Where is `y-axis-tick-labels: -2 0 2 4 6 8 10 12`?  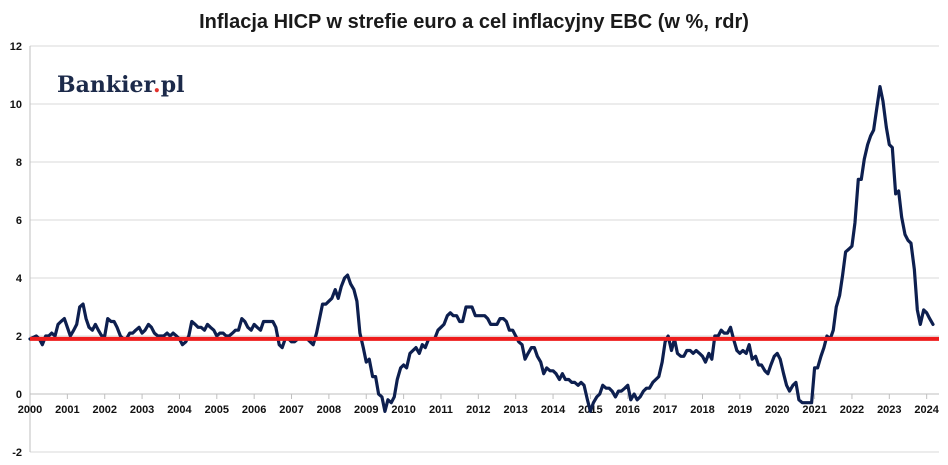 y-axis-tick-labels: -2 0 2 4 6 8 10 12 is located at coordinates (16, 250).